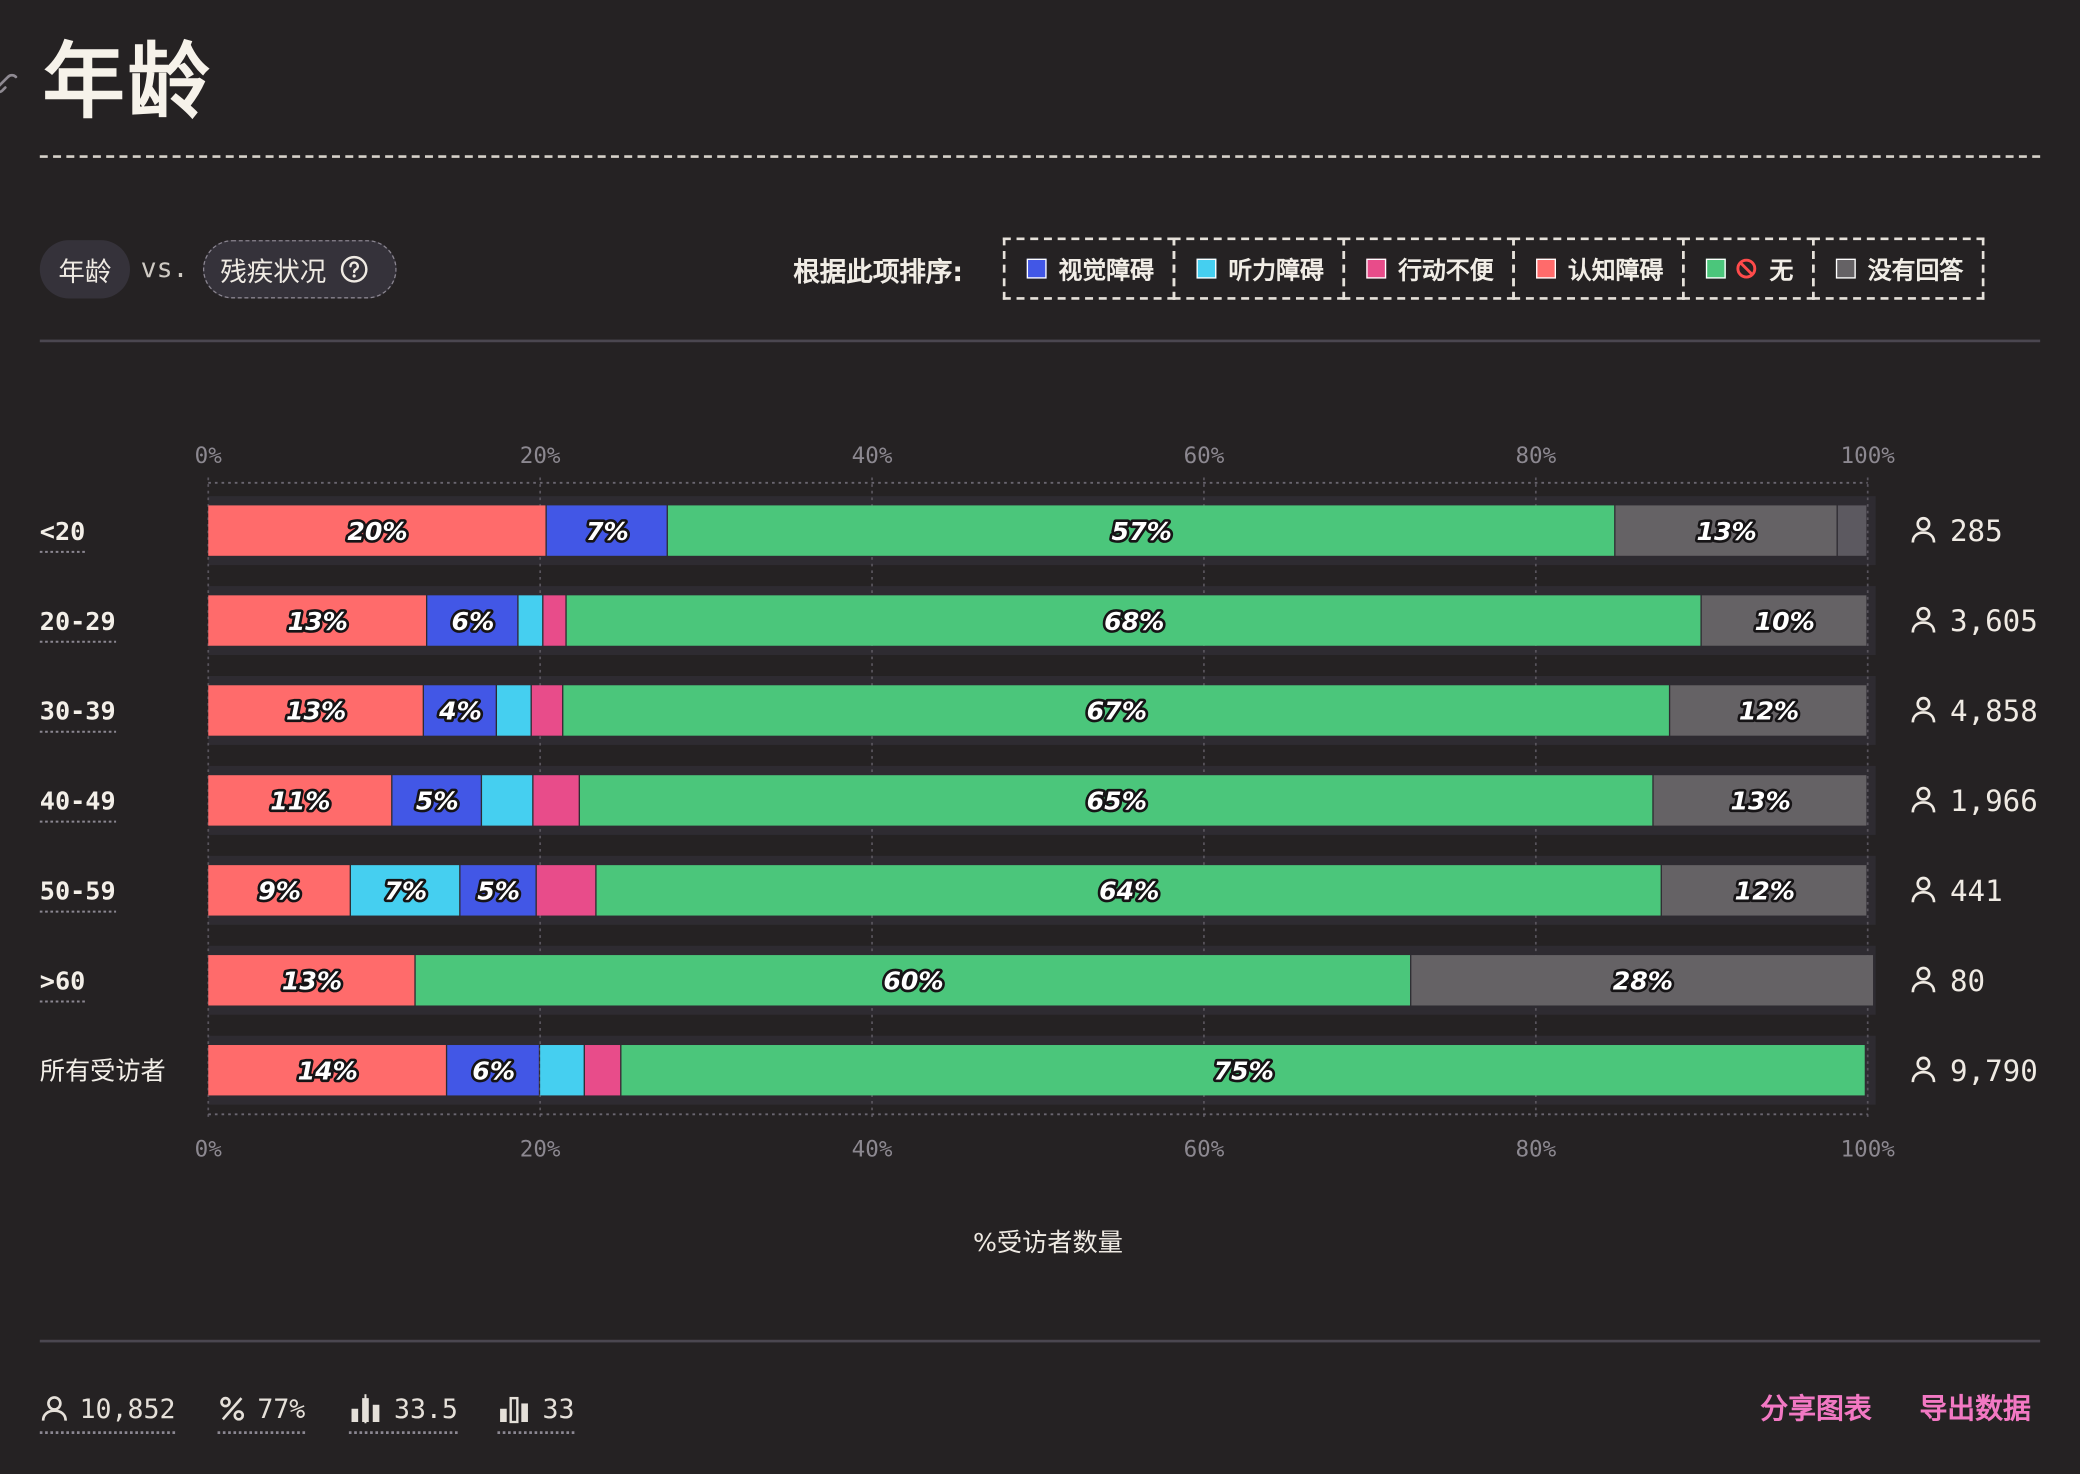 This screenshot has width=2080, height=1474. What do you see at coordinates (872, 1150) in the screenshot?
I see `x-tick-label-bottom: 40%` at bounding box center [872, 1150].